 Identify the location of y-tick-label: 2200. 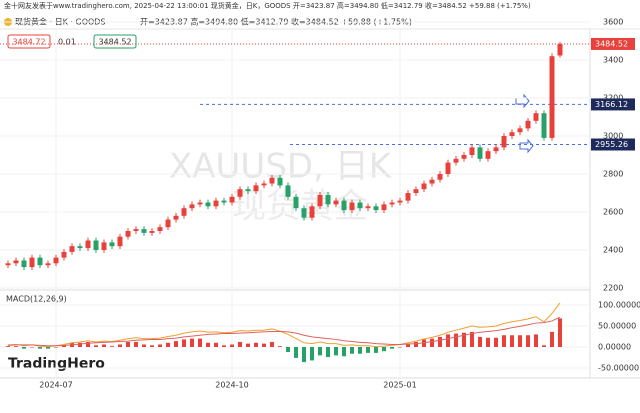
(613, 288).